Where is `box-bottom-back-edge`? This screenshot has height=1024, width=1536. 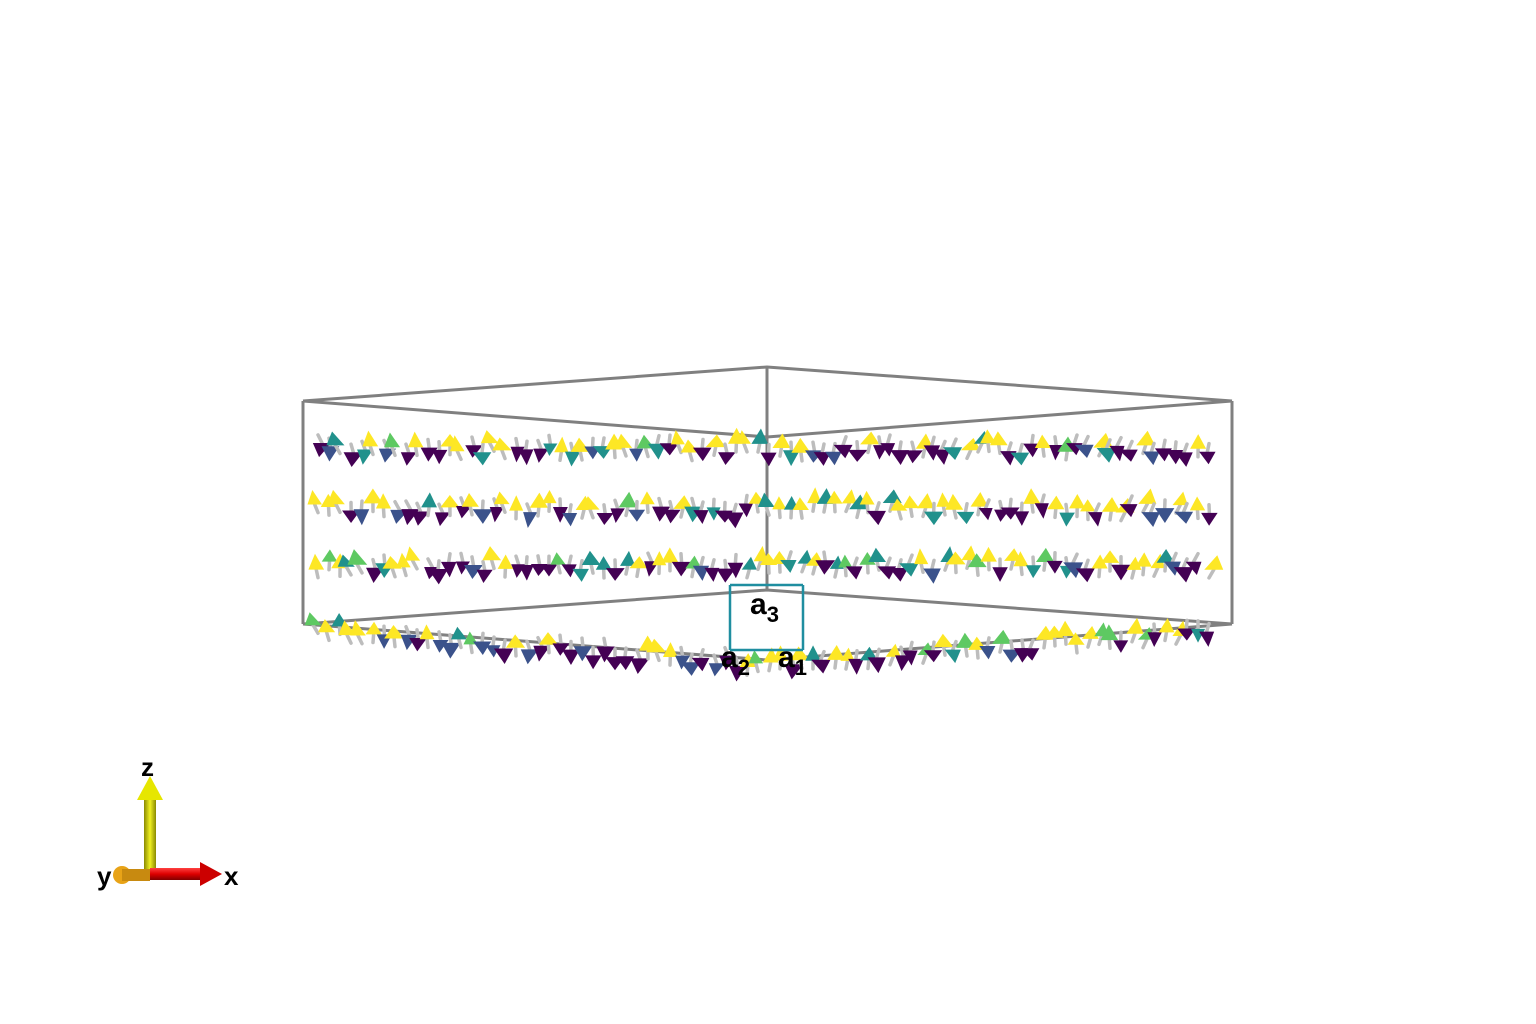
box-bottom-back-edge is located at coordinates (767, 607).